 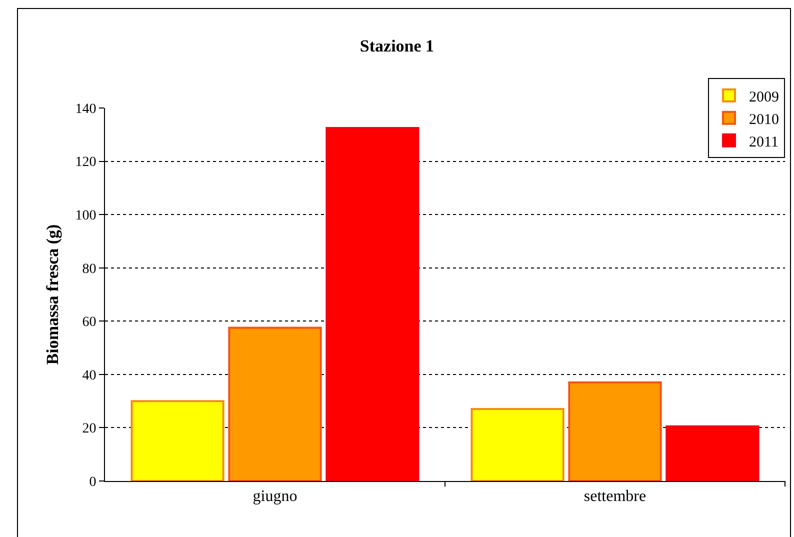 I want to click on chart-title: Stazione 1, so click(x=397, y=46).